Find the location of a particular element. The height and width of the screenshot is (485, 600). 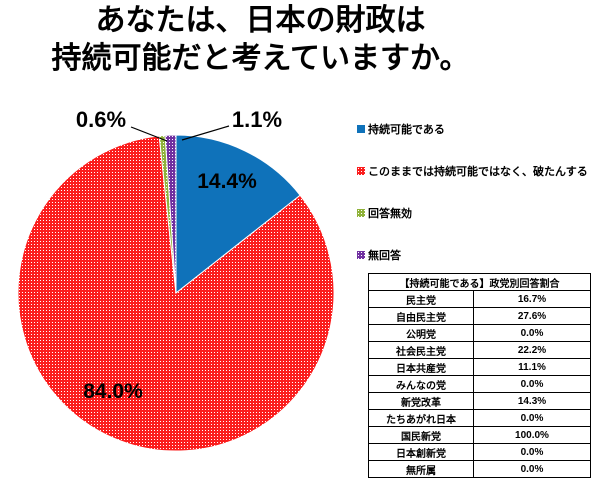

legend-item-collapse: このままでは持続可能ではなく、破たんする is located at coordinates (472, 171).